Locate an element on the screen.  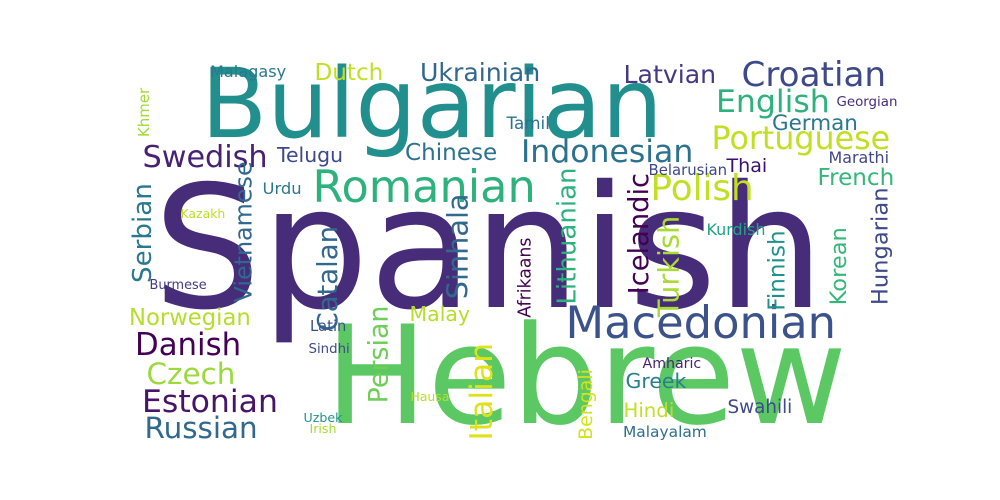
word-malagasy: Malagasy is located at coordinates (248, 71).